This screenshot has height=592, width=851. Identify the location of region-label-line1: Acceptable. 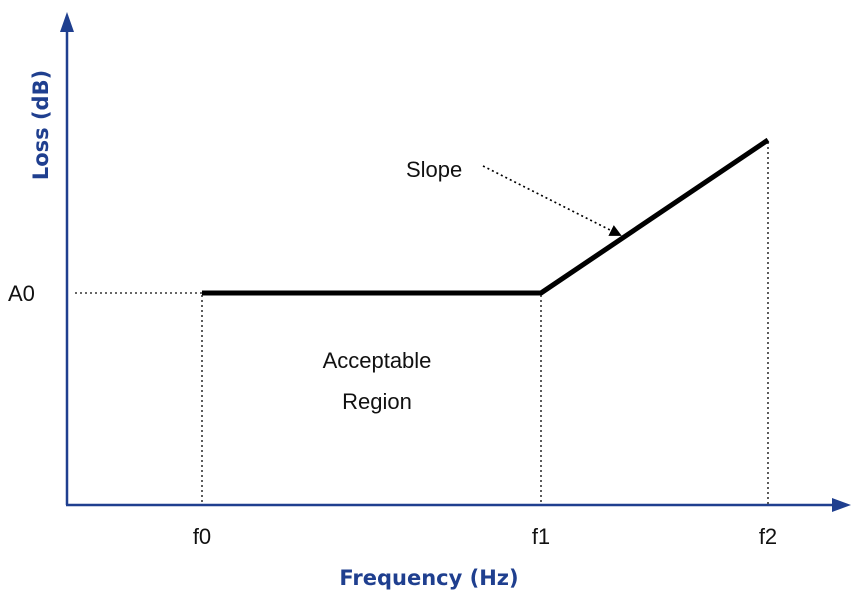
(377, 360).